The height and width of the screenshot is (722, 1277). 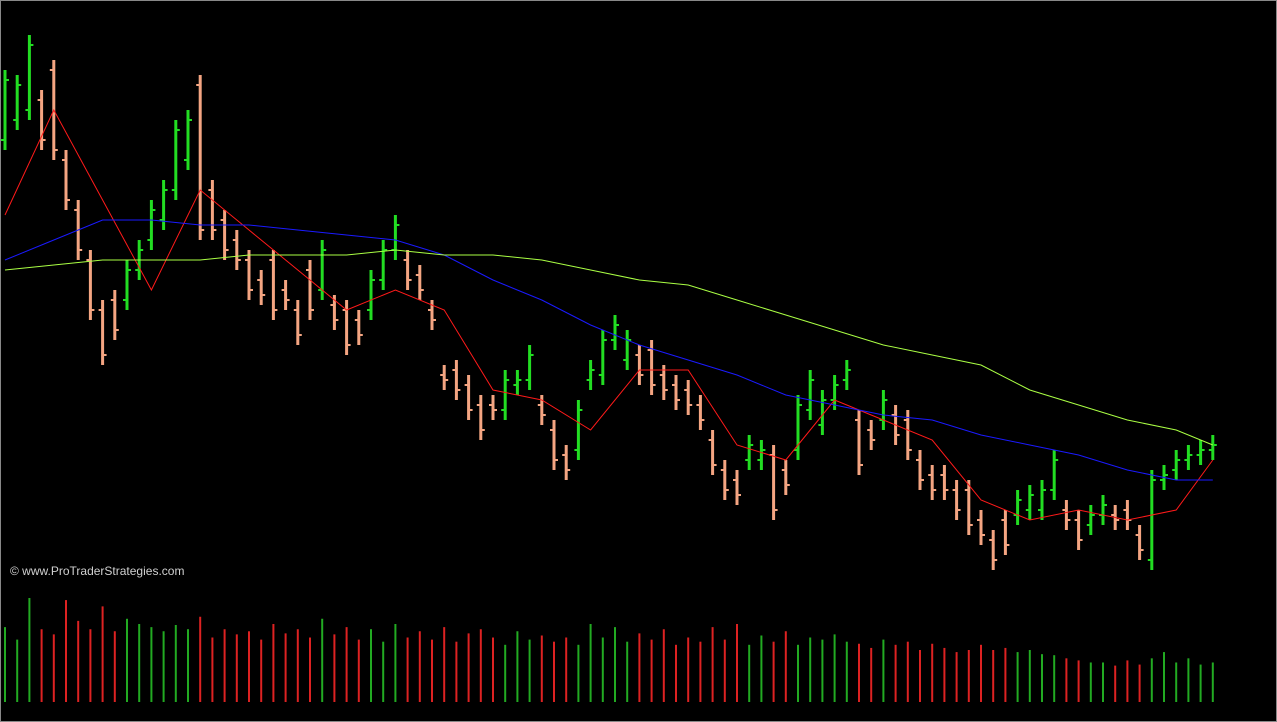 I want to click on watermark: © www.ProTraderStrategies.com, so click(x=97, y=571).